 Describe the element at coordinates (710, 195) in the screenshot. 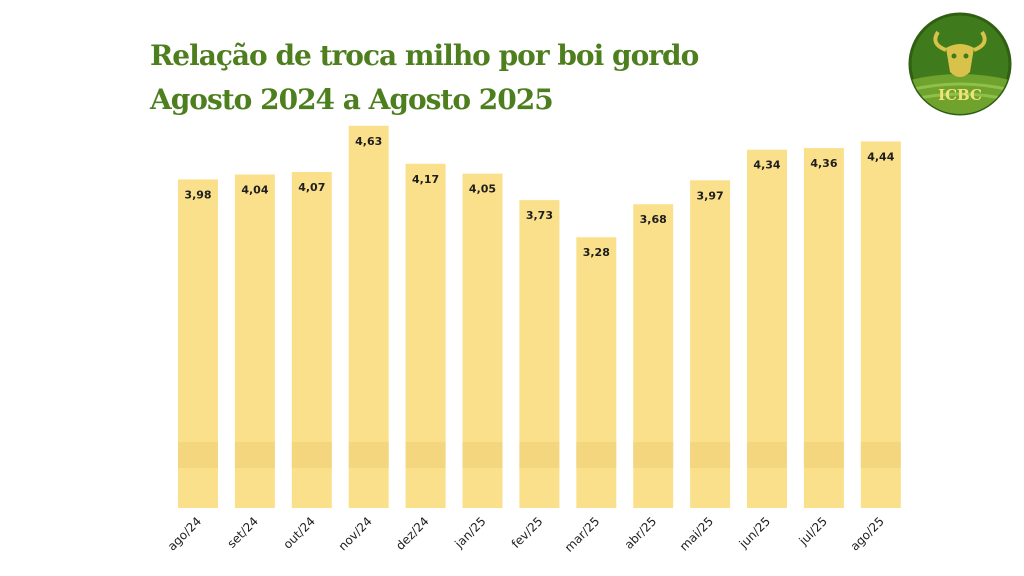

I see `bar-value-label: 3,97` at that location.